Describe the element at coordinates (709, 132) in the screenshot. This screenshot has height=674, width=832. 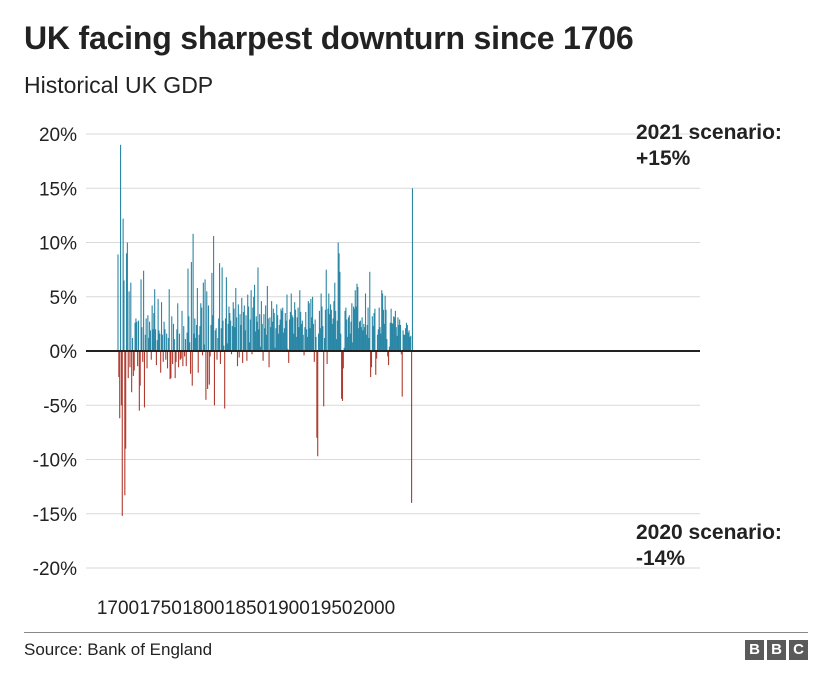
I see `annotation-2021-line1: 2021 scenario:` at that location.